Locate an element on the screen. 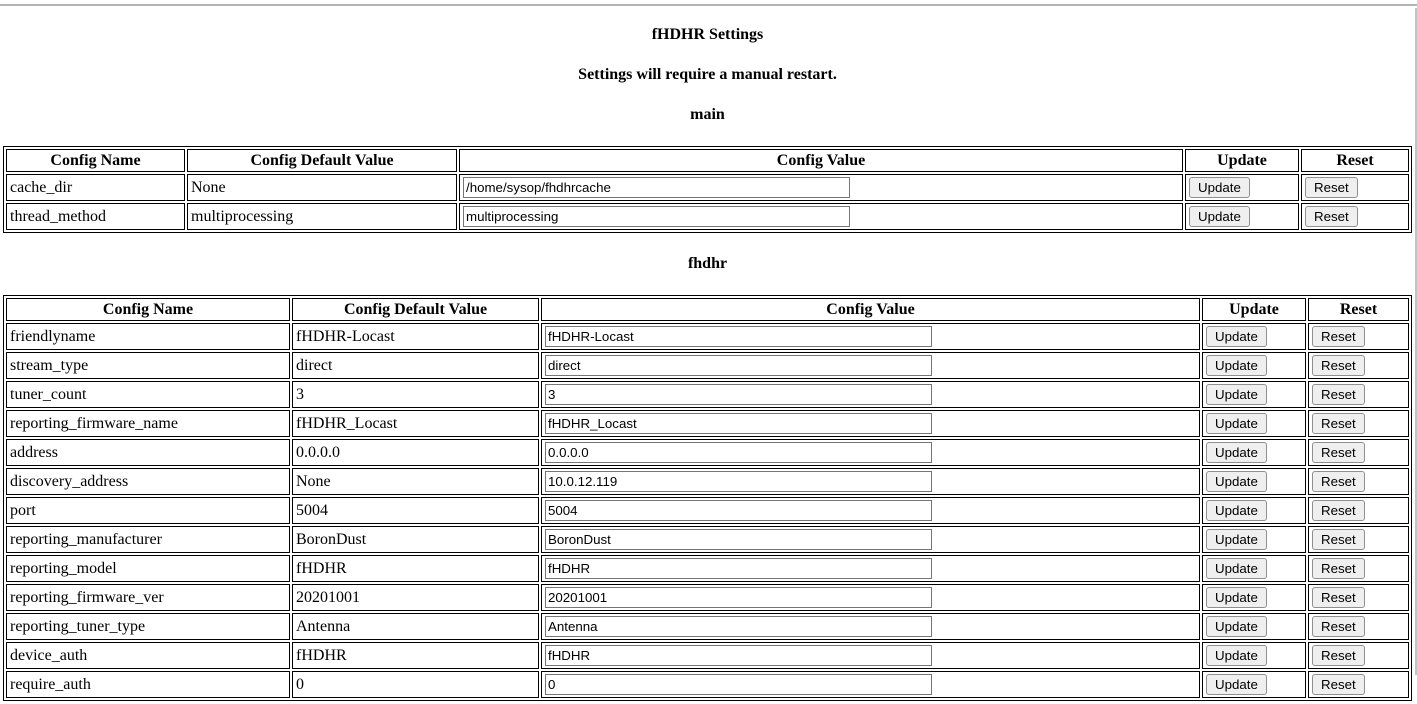 The image size is (1417, 704). config-default-cell: 3 is located at coordinates (415, 394).